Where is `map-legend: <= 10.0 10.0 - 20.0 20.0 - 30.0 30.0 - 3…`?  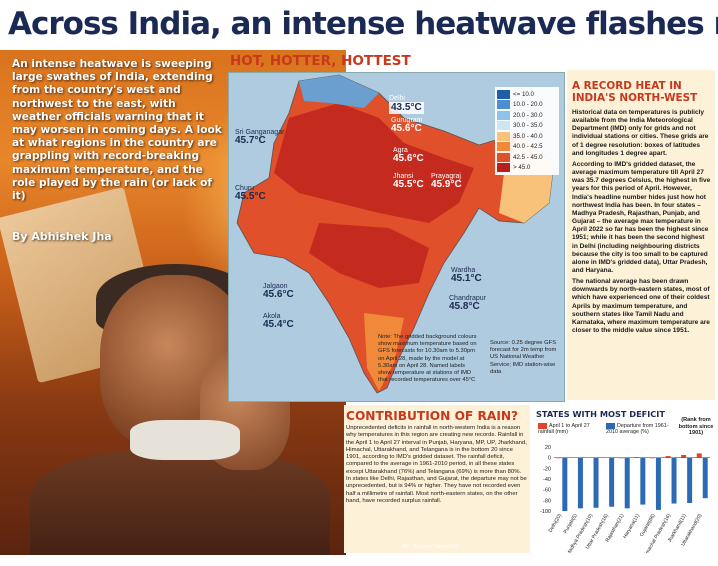 map-legend: <= 10.0 10.0 - 20.0 20.0 - 30.0 30.0 - 3… is located at coordinates (527, 131).